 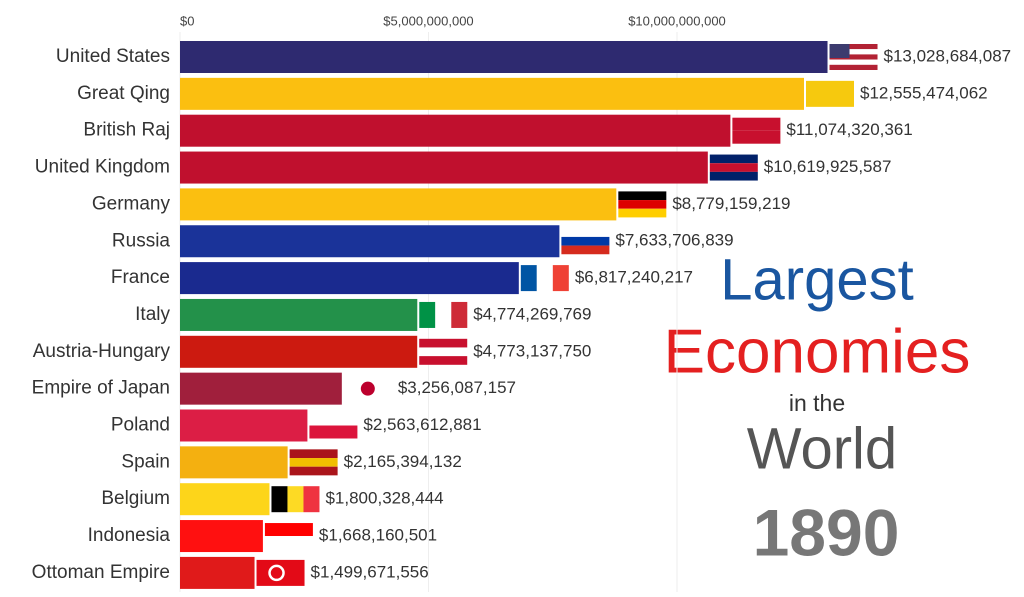 What do you see at coordinates (384, 498) in the screenshot?
I see `value-label: $1,800,328,444` at bounding box center [384, 498].